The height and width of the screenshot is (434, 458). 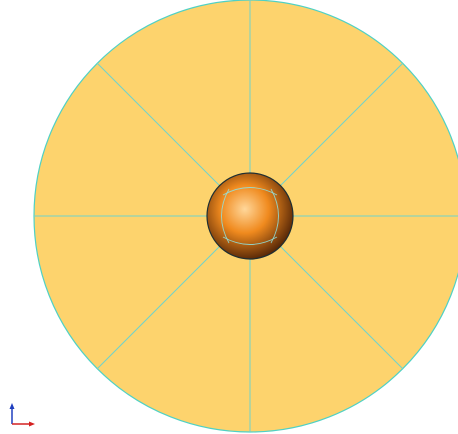 I want to click on vertical-axis-arrow, so click(x=12, y=406).